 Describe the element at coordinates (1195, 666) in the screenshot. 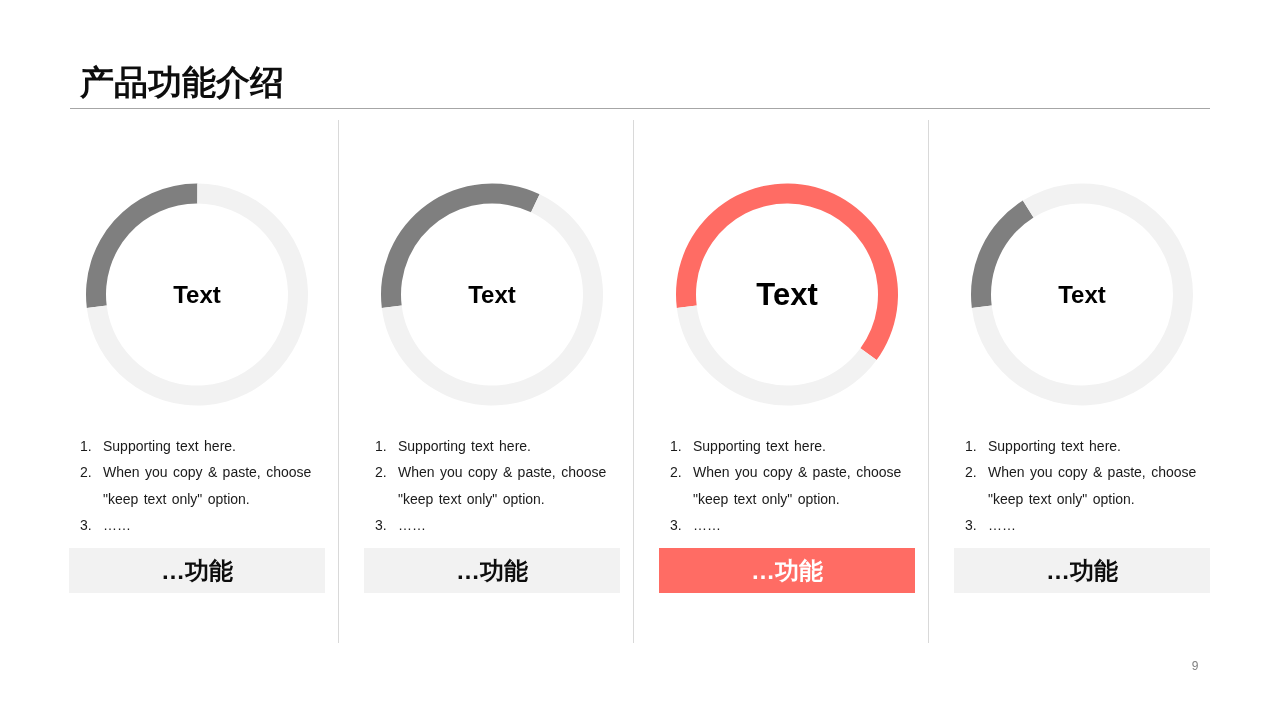

I see `text: 9` at that location.